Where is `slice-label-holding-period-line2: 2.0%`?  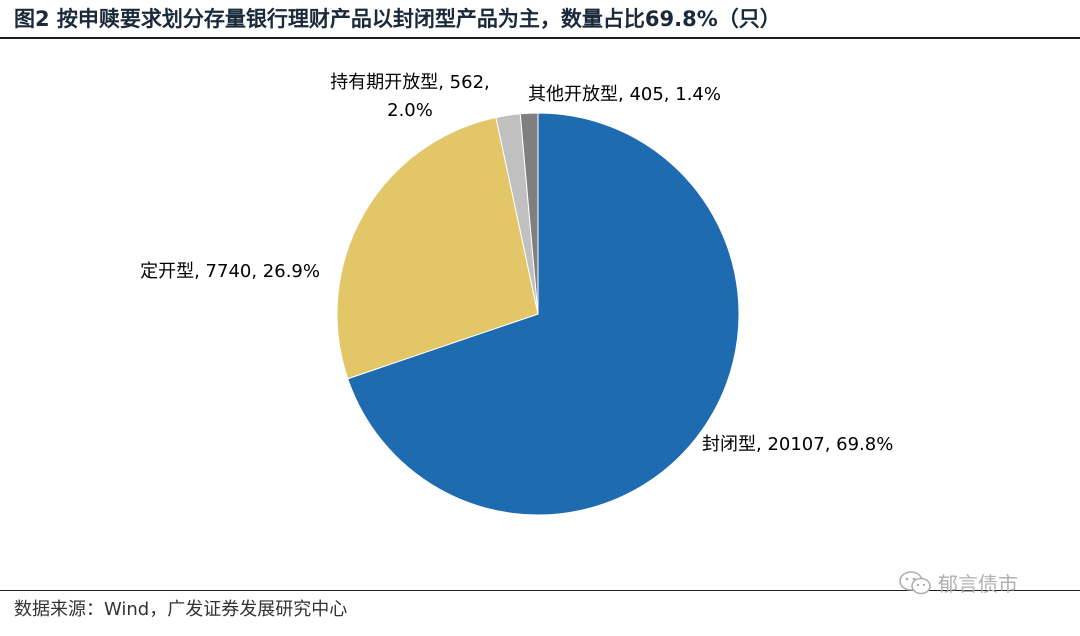
slice-label-holding-period-line2: 2.0% is located at coordinates (410, 110).